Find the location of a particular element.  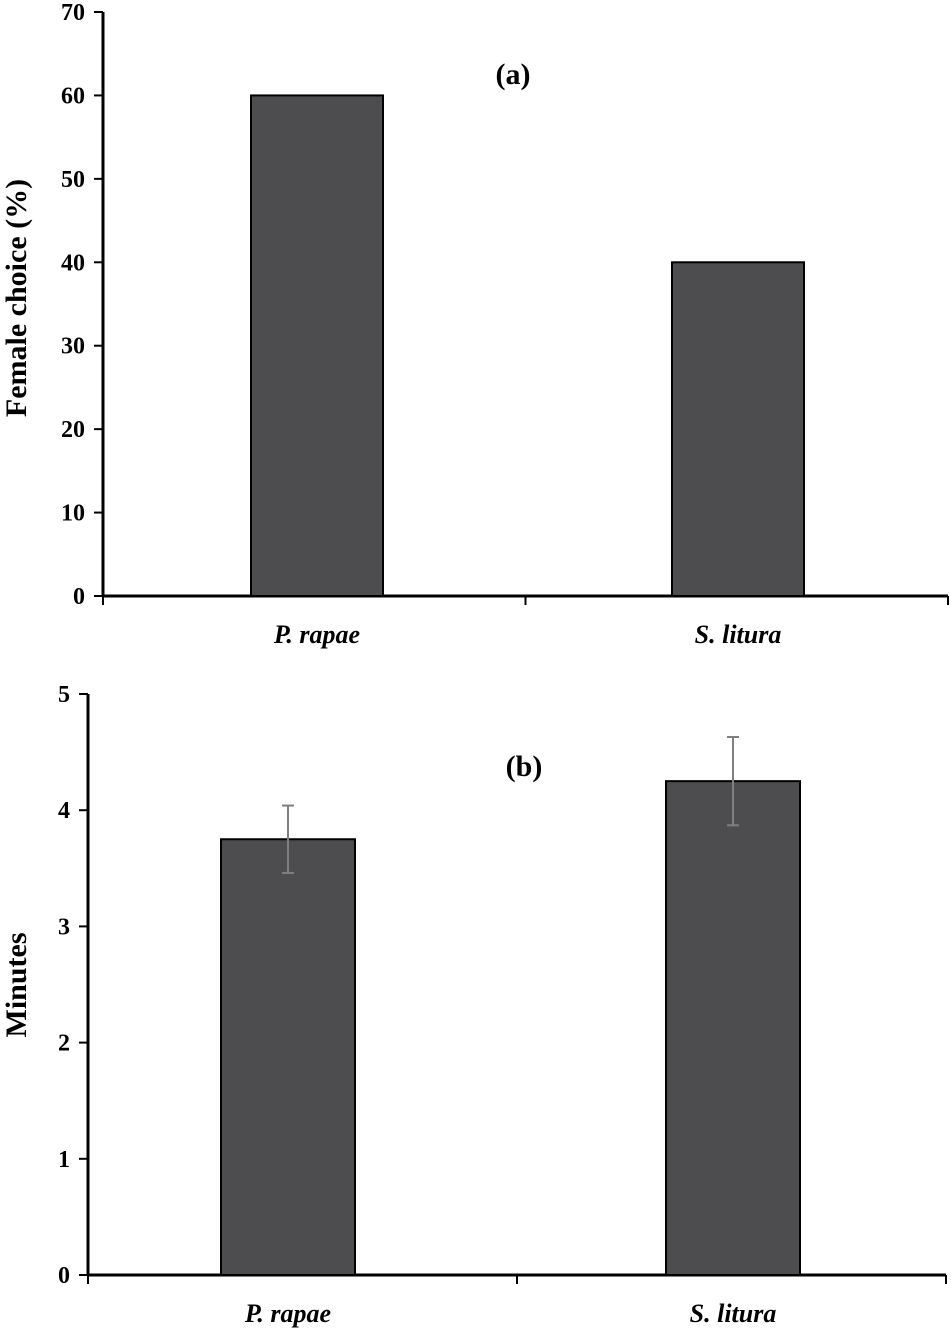

x-category-label-b-0: P. rapae is located at coordinates (287, 1313).